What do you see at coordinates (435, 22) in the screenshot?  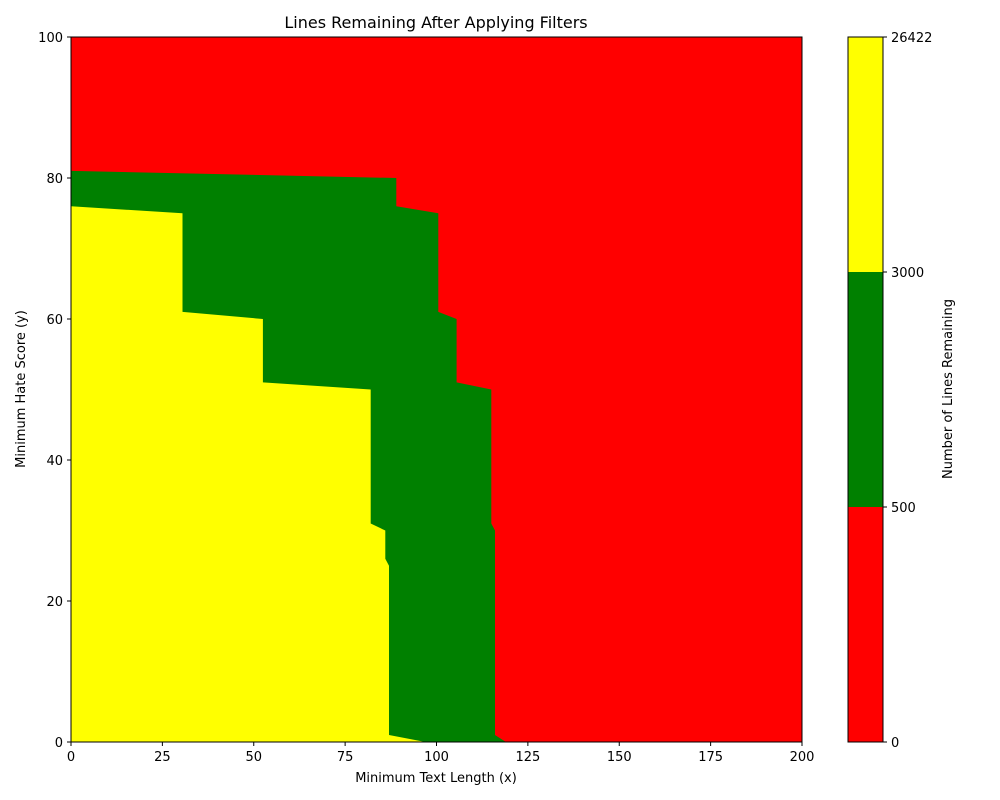 I see `chart-title: Lines Remaining After Applying Filters` at bounding box center [435, 22].